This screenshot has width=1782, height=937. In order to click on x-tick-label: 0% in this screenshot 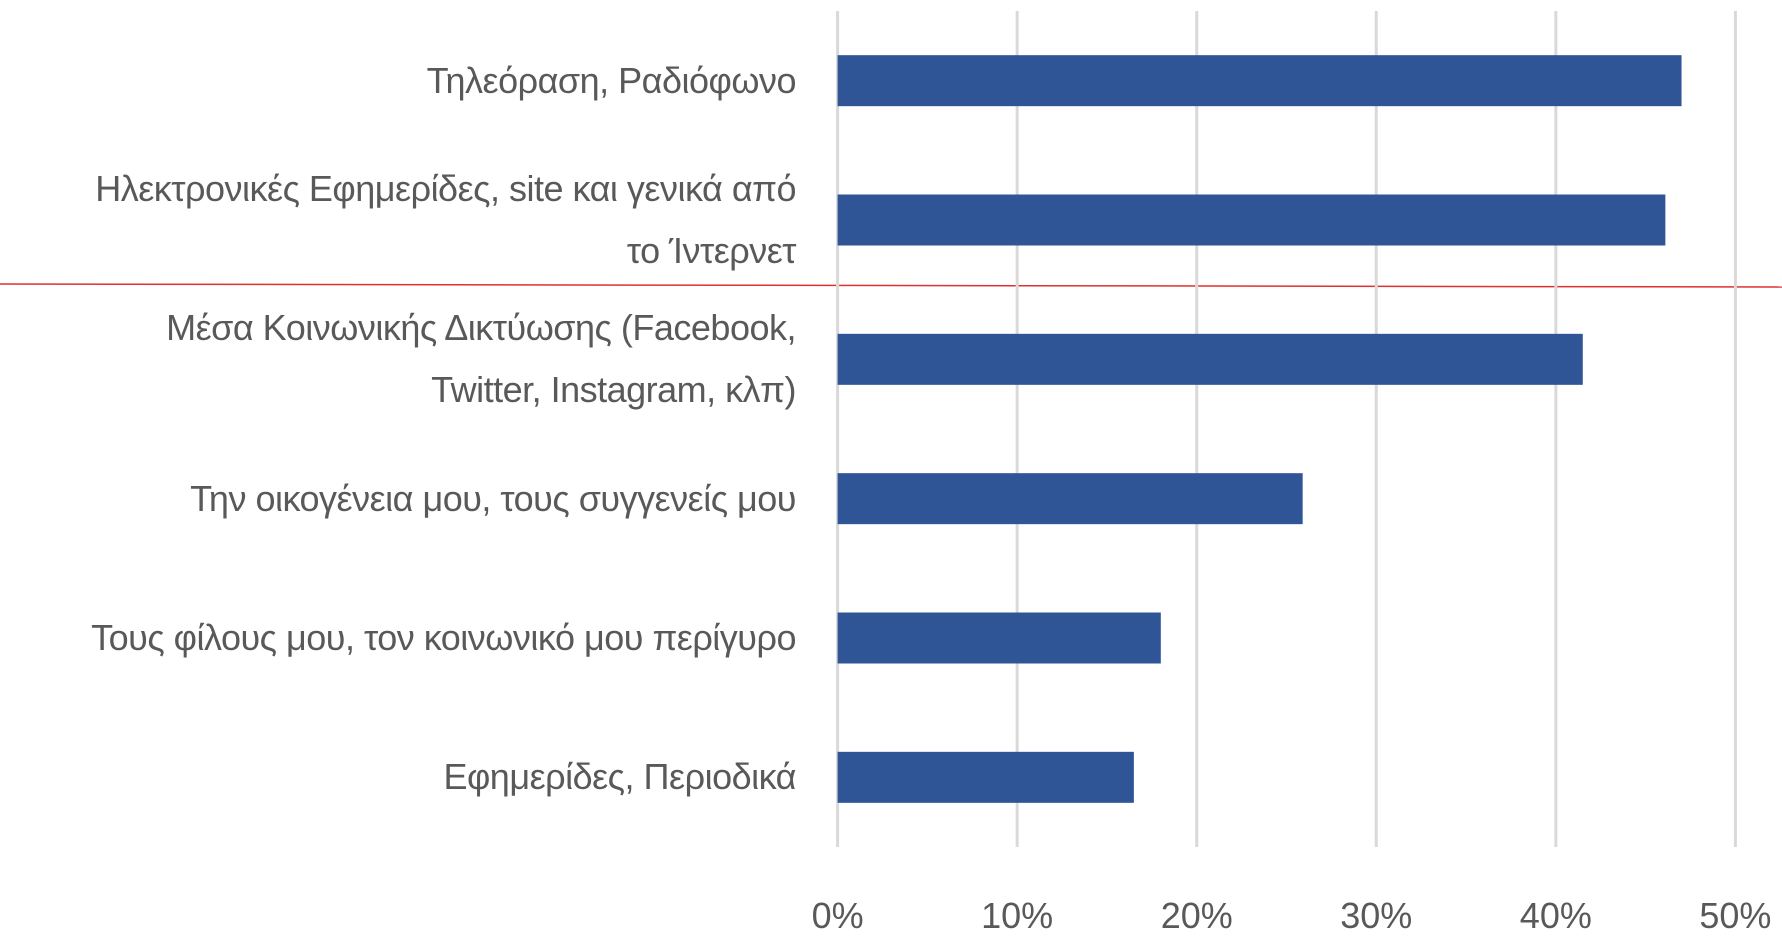, I will do `click(838, 915)`.